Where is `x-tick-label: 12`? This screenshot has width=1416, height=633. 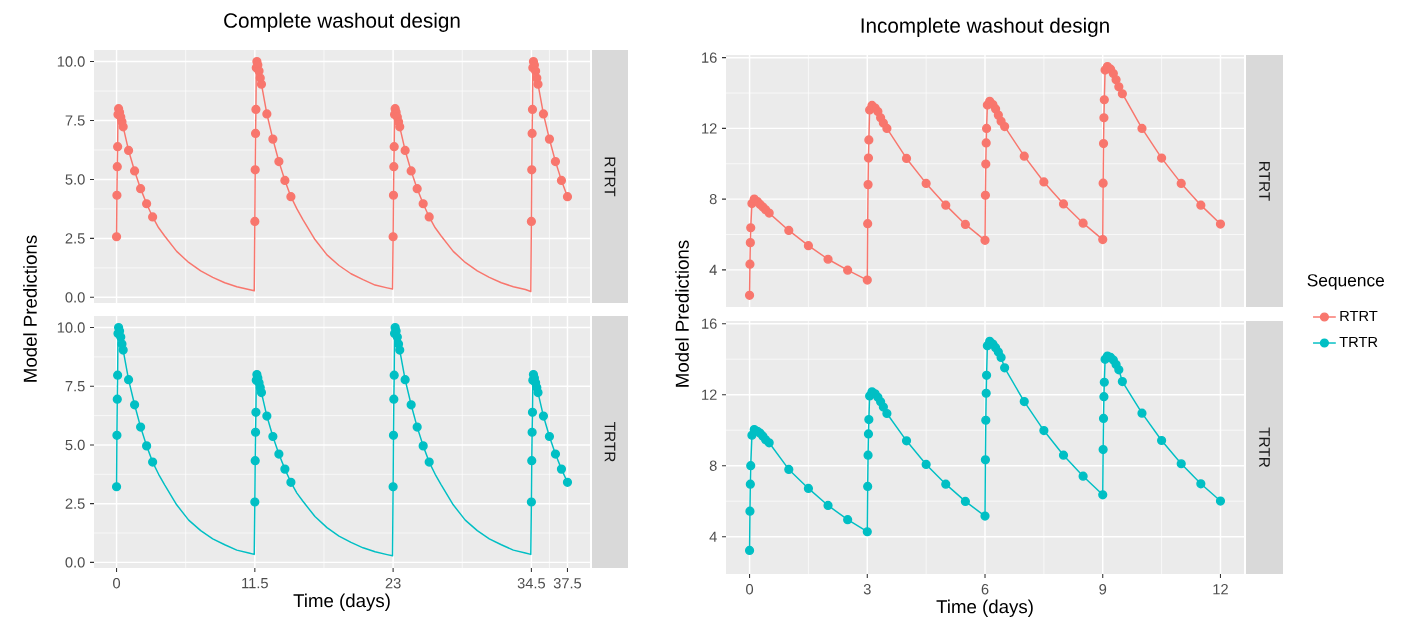 x-tick-label: 12 is located at coordinates (1220, 589).